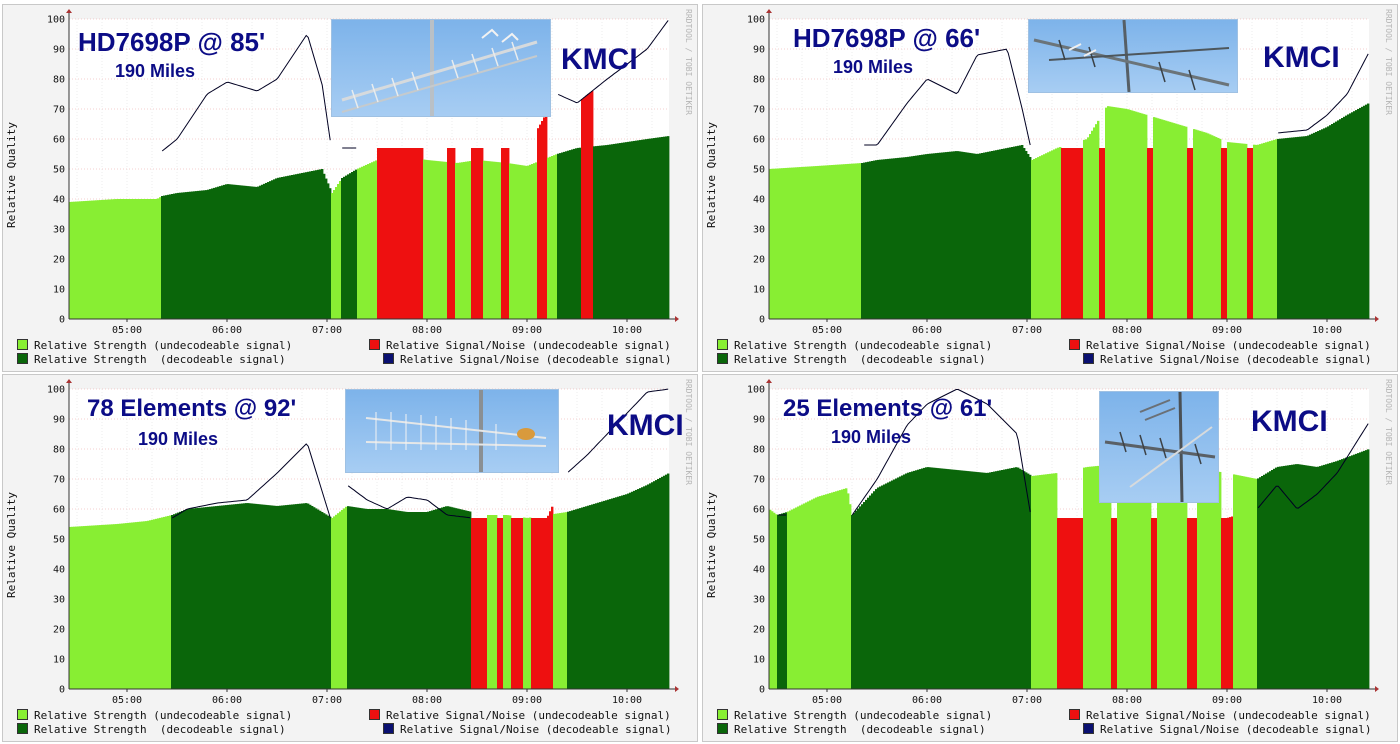  What do you see at coordinates (1027, 330) in the screenshot?
I see `x-tick-label: 07:00` at bounding box center [1027, 330].